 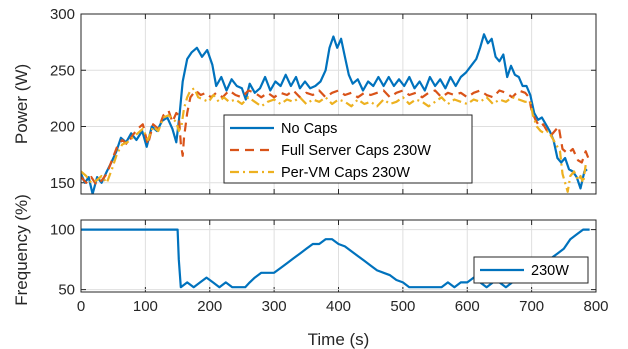 I want to click on legend: 230W, so click(x=531, y=270).